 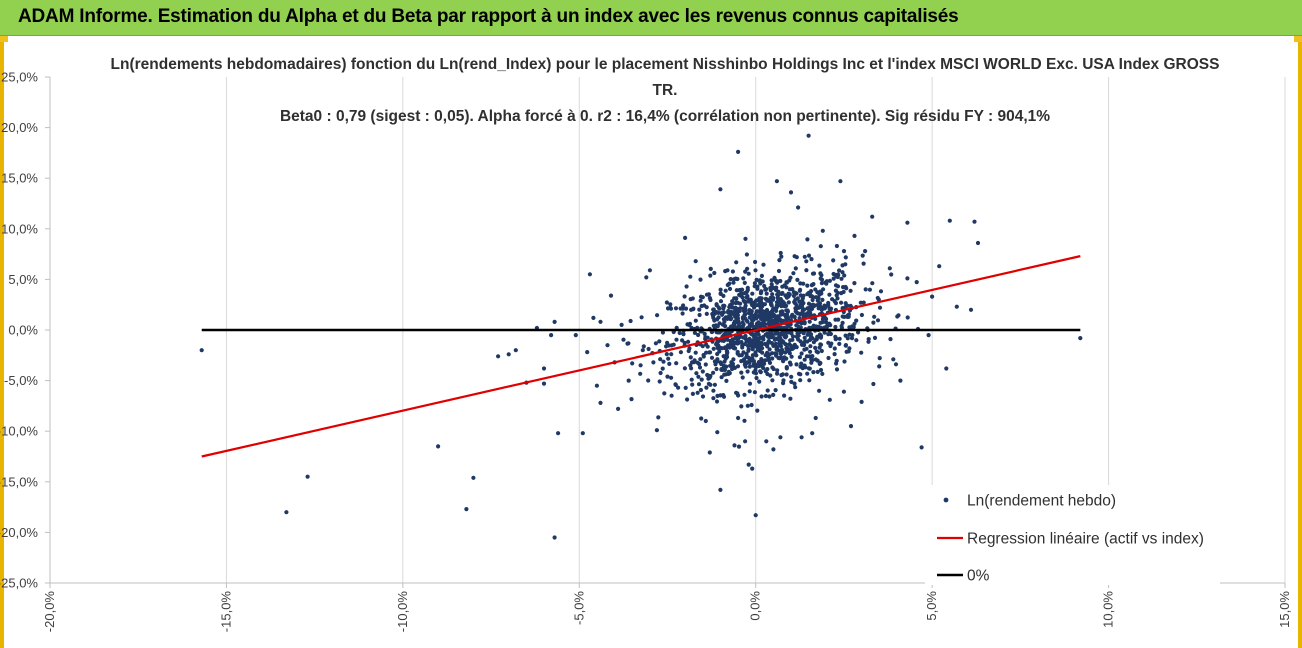 I want to click on x-tick-label: 0,0%, so click(x=755, y=606).